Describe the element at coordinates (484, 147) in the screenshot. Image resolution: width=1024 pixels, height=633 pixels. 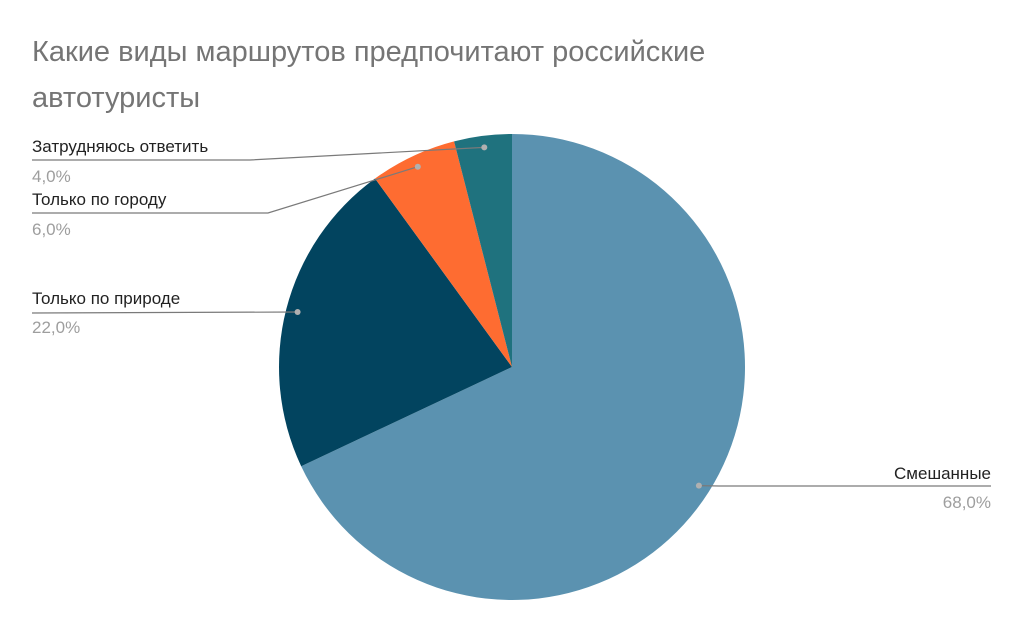
I see `leader-dot-undecided` at that location.